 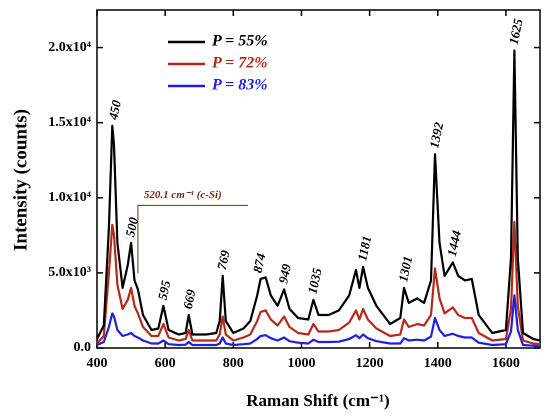 What do you see at coordinates (83, 347) in the screenshot?
I see `y-tick-label: 0.0` at bounding box center [83, 347].